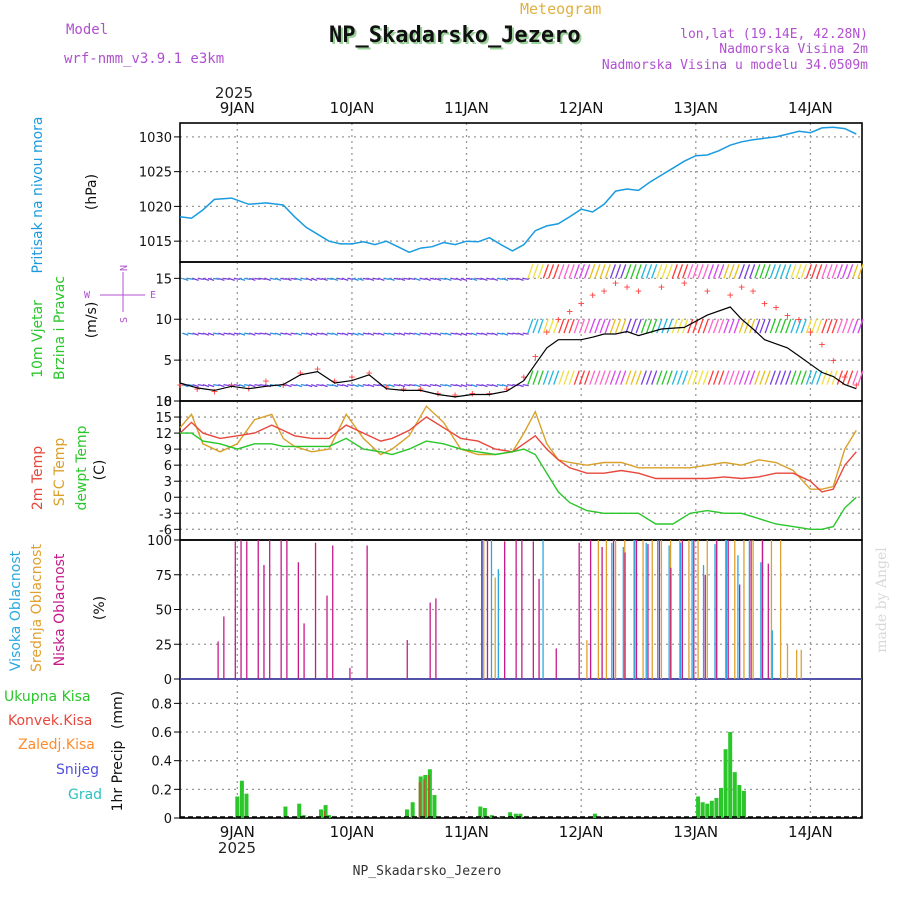  What do you see at coordinates (695, 832) in the screenshot?
I see `bottom-day-label: 13JAN` at bounding box center [695, 832].